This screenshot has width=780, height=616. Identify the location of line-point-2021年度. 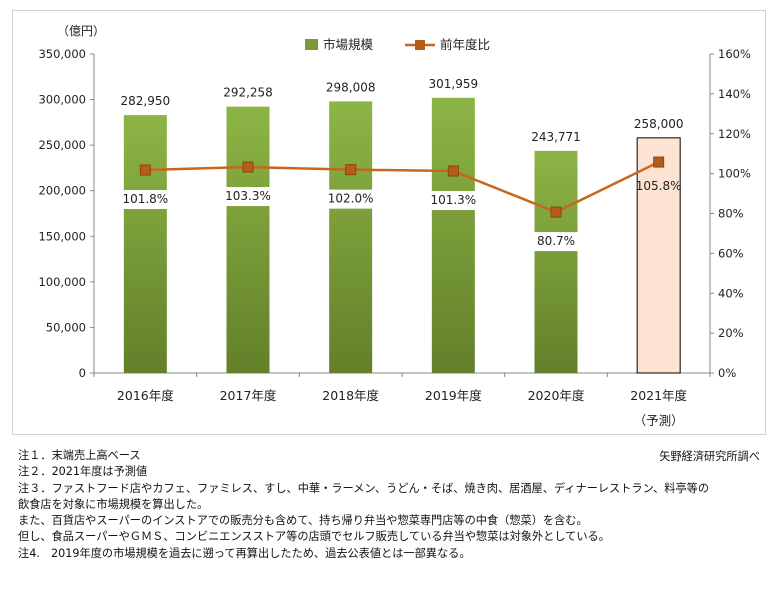
(659, 162).